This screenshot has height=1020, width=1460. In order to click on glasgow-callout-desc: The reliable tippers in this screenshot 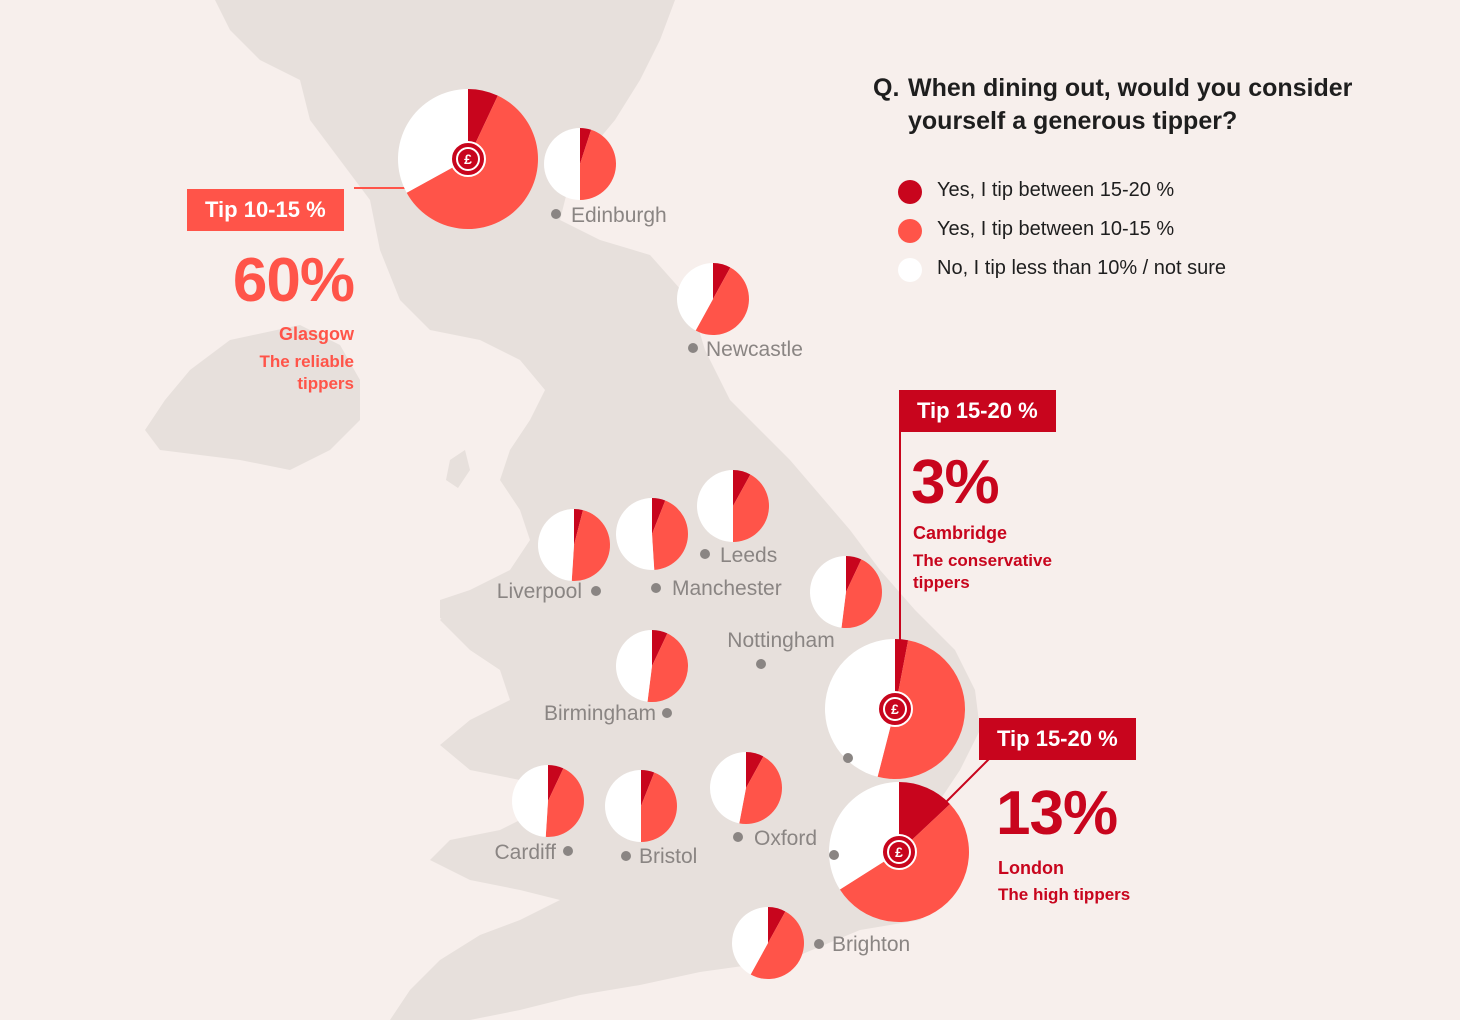, I will do `click(306, 372)`.